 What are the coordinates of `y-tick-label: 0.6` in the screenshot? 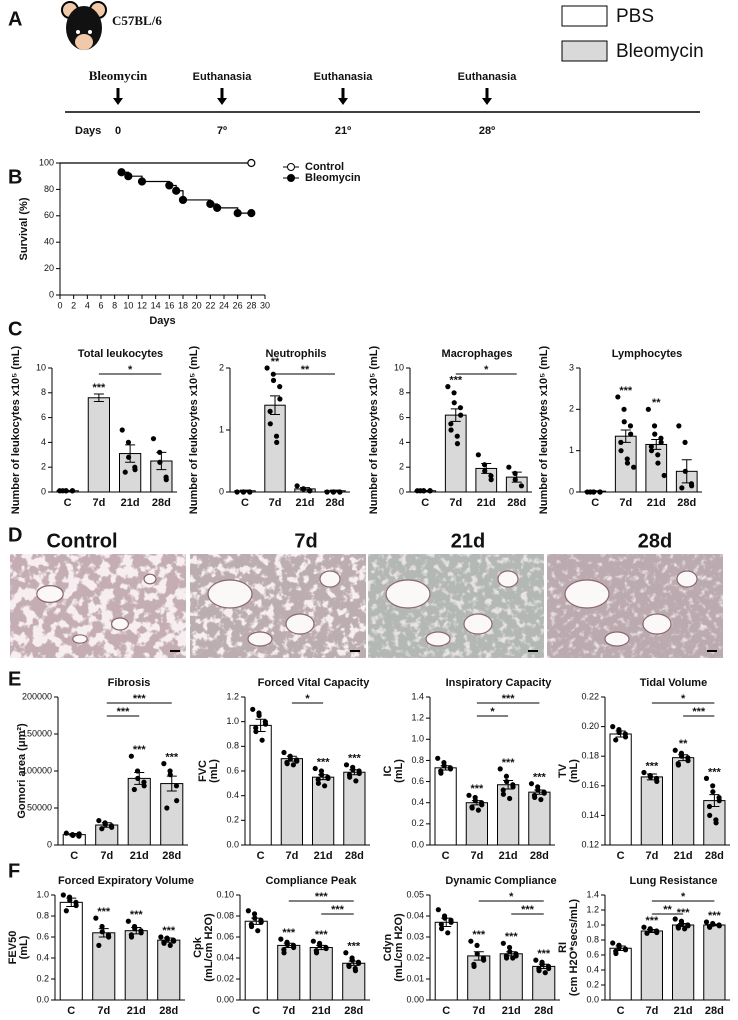 It's located at (417, 781).